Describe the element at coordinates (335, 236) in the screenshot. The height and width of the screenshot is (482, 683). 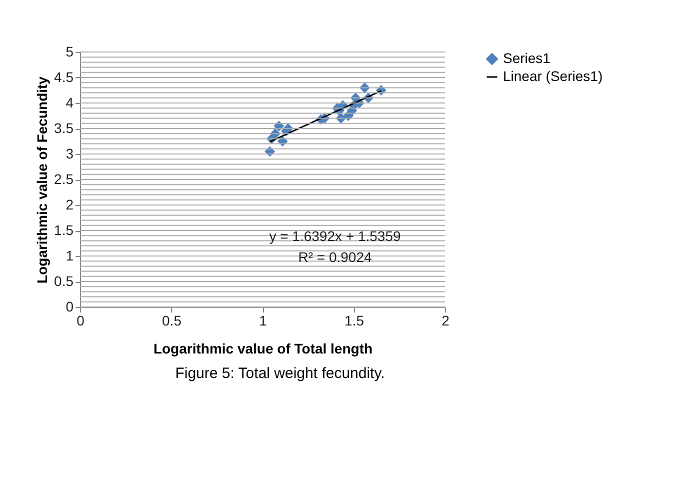
I see `annotation: y = 1.6392x + 1.5359` at that location.